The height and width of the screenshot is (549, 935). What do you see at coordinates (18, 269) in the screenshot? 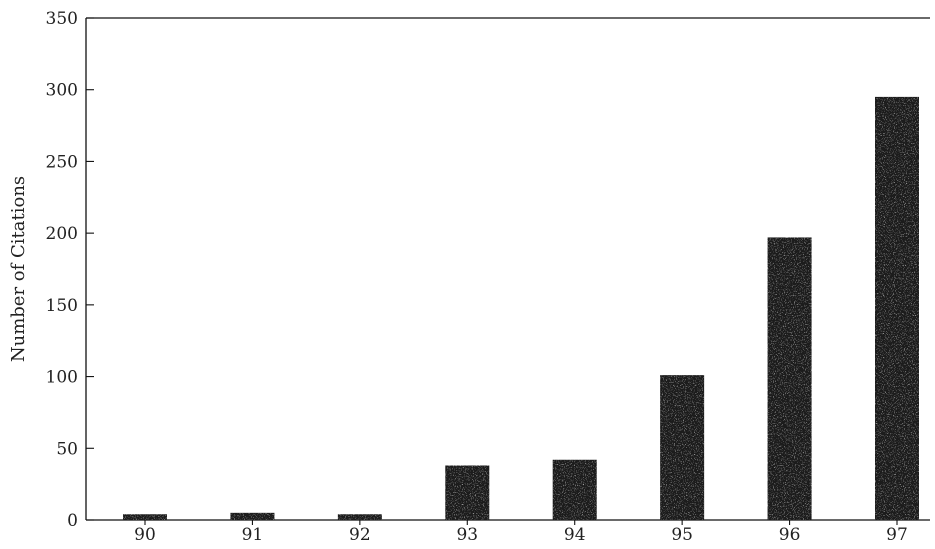
I see `y-axis-title: Number of Citations` at bounding box center [18, 269].